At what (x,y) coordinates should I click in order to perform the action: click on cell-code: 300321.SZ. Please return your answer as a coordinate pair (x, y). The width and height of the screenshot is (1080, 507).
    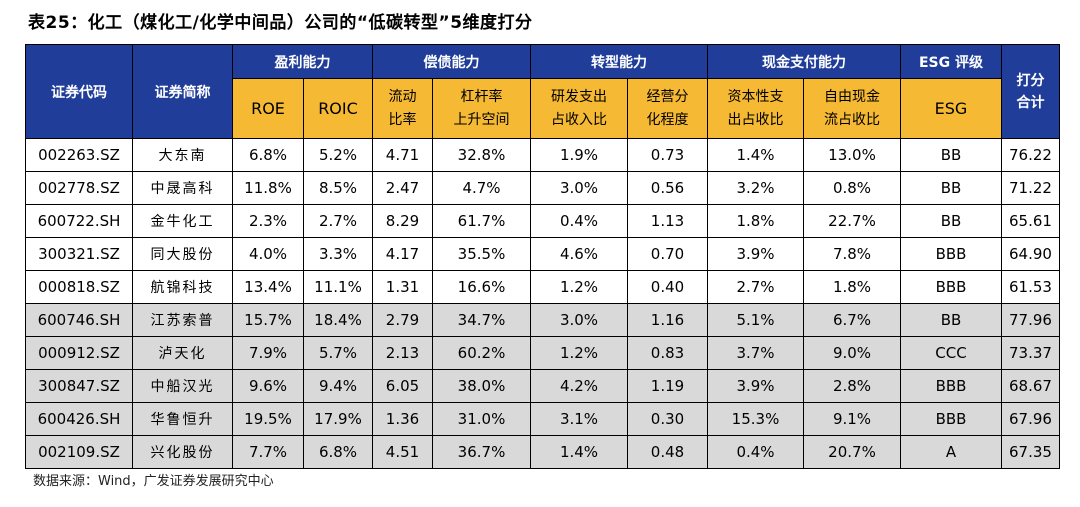
    Looking at the image, I should click on (79, 254).